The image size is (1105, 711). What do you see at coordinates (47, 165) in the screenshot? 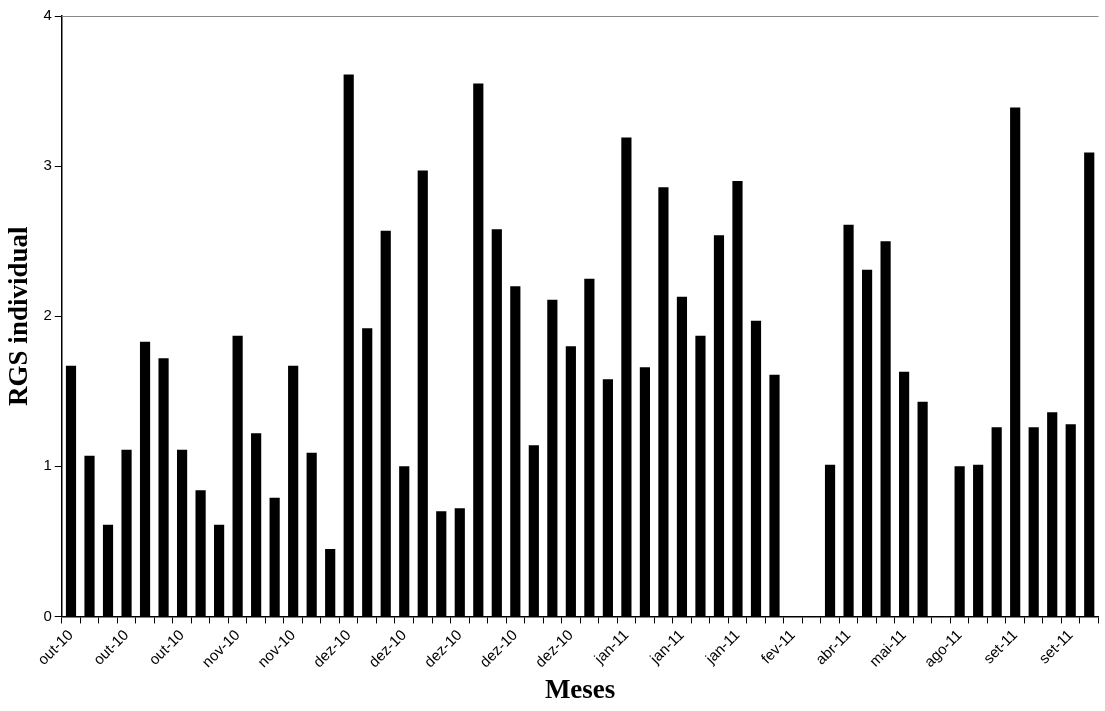
I see `y-tick-label: 3` at bounding box center [47, 165].